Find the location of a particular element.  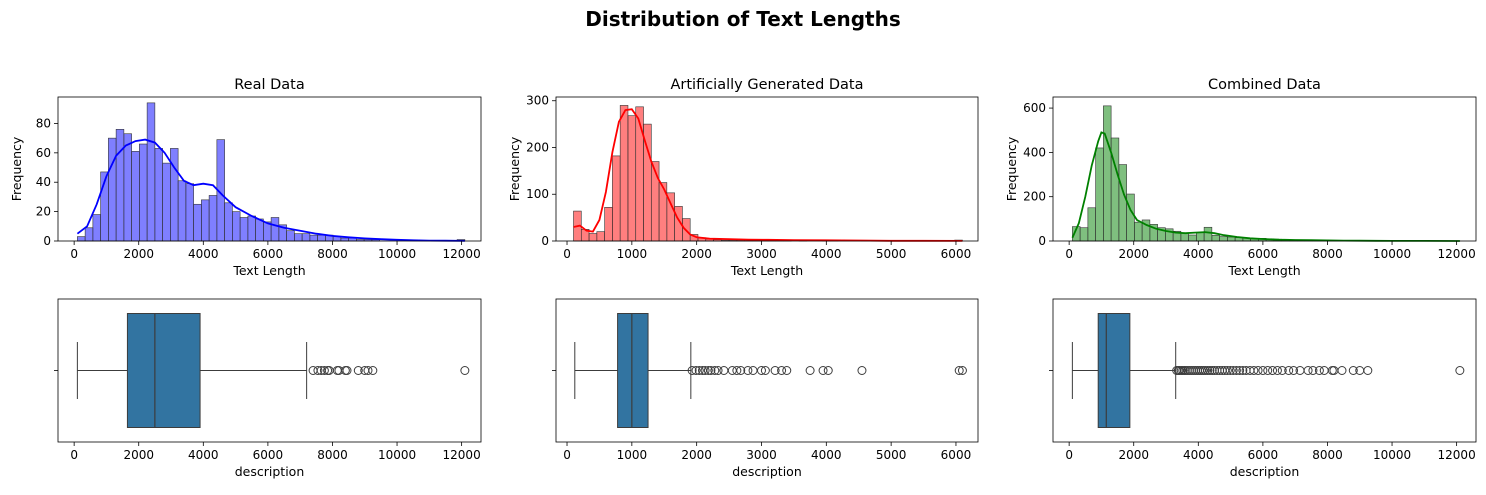

boxplot-panel: 0 2000 4000 6000 8000 10000 12000 description is located at coordinates (268, 388).